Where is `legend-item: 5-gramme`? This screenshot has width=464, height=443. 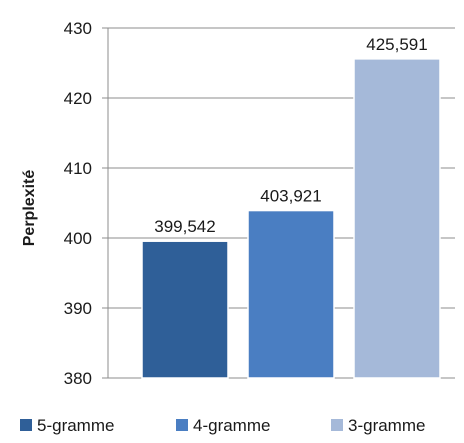 legend-item: 5-gramme is located at coordinates (67, 425).